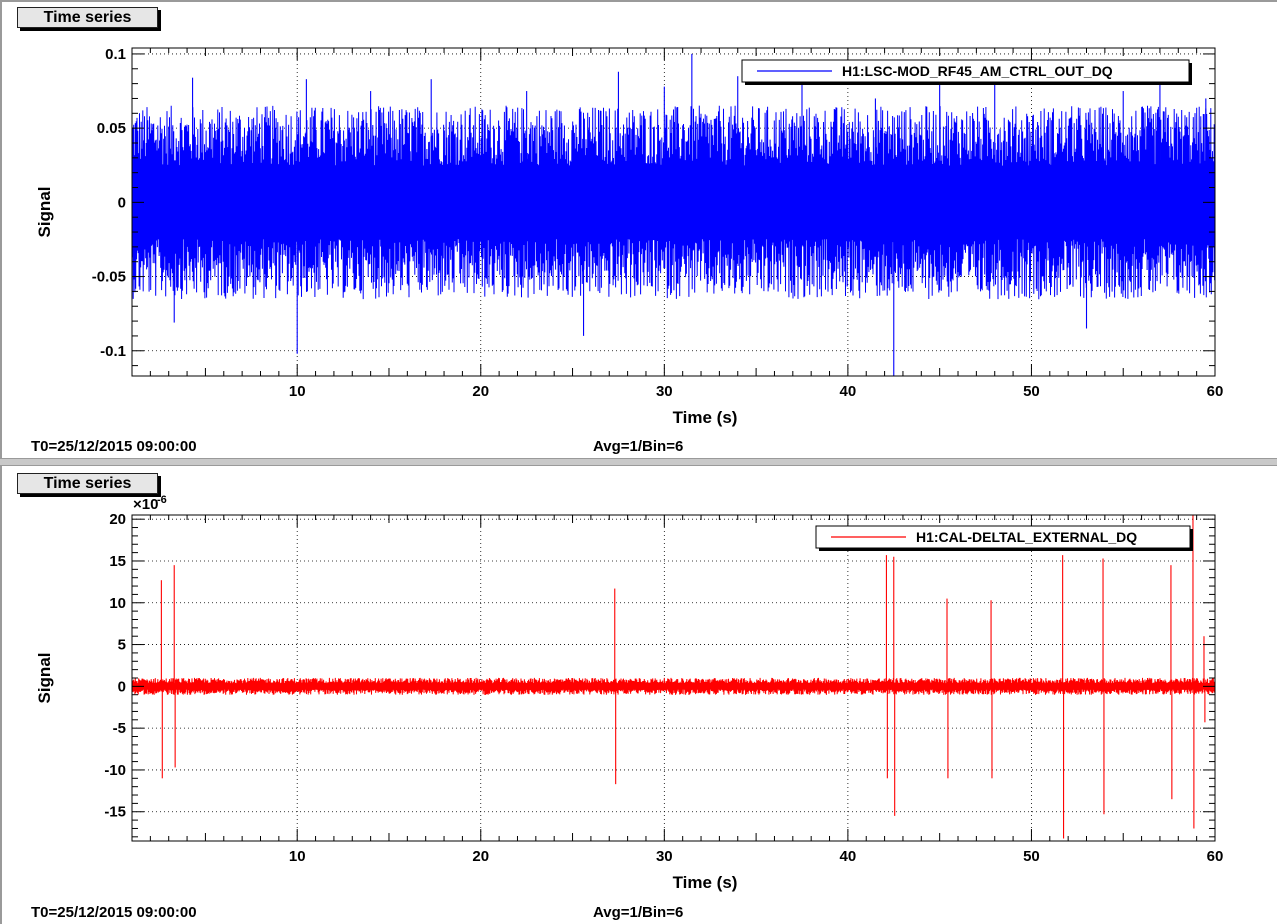  What do you see at coordinates (117, 561) in the screenshot?
I see `y-tick-label: 15` at bounding box center [117, 561].